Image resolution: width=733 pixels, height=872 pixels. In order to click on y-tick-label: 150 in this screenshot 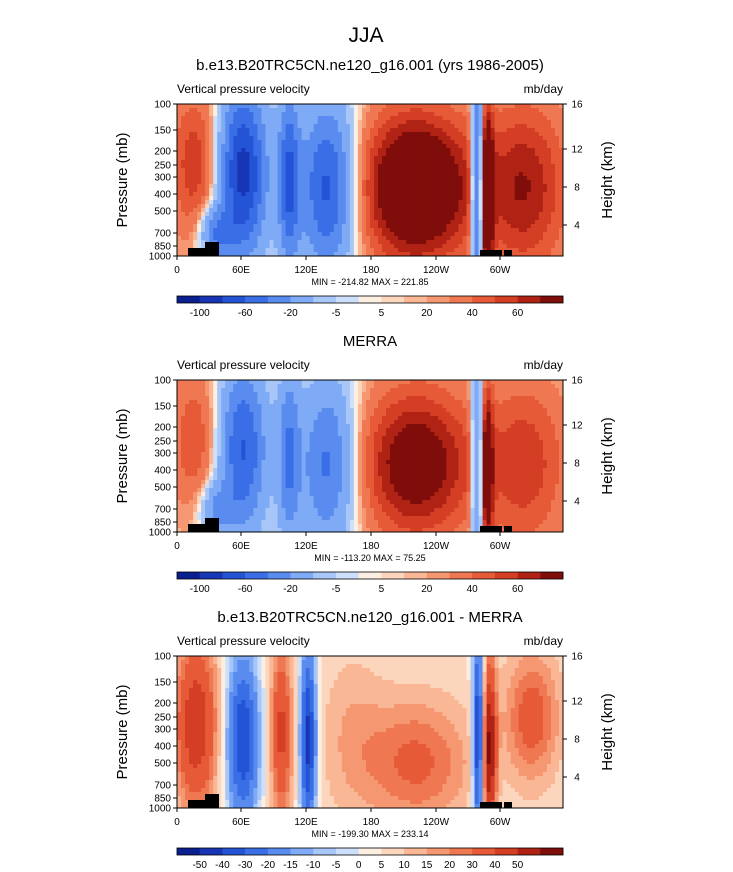, I will do `click(162, 131)`.